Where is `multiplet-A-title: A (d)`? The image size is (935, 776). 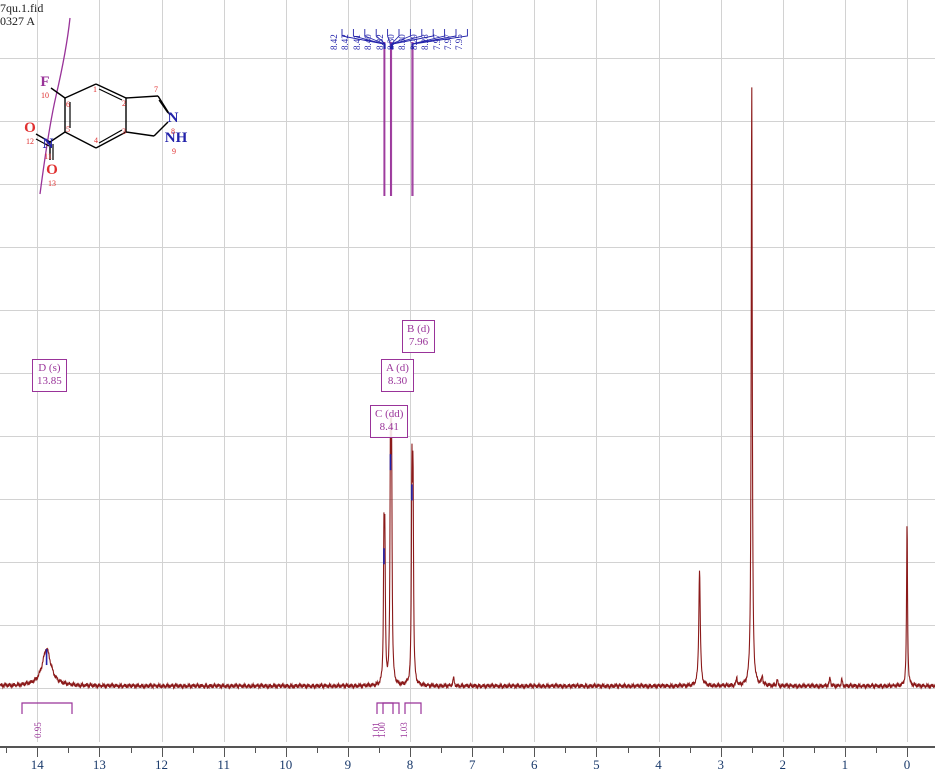 multiplet-A-title: A (d) is located at coordinates (397, 368).